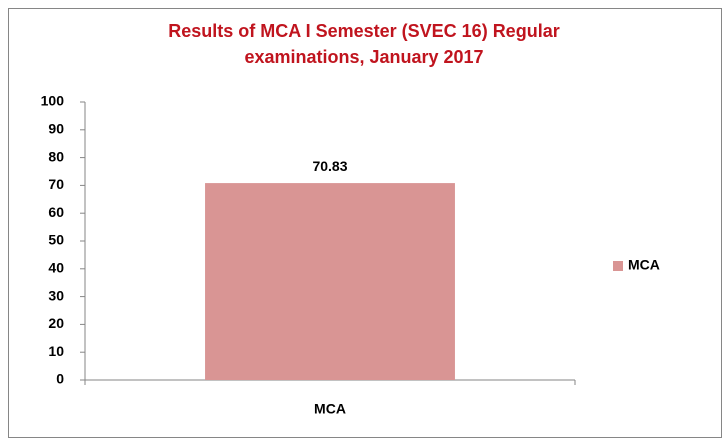 The width and height of the screenshot is (728, 446). Describe the element at coordinates (53, 101) in the screenshot. I see `y-tick-label: 100` at that location.